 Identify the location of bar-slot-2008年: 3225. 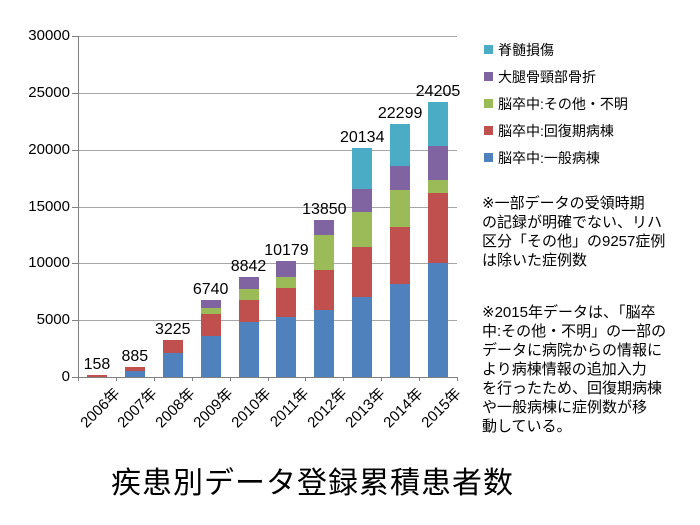
(173, 206).